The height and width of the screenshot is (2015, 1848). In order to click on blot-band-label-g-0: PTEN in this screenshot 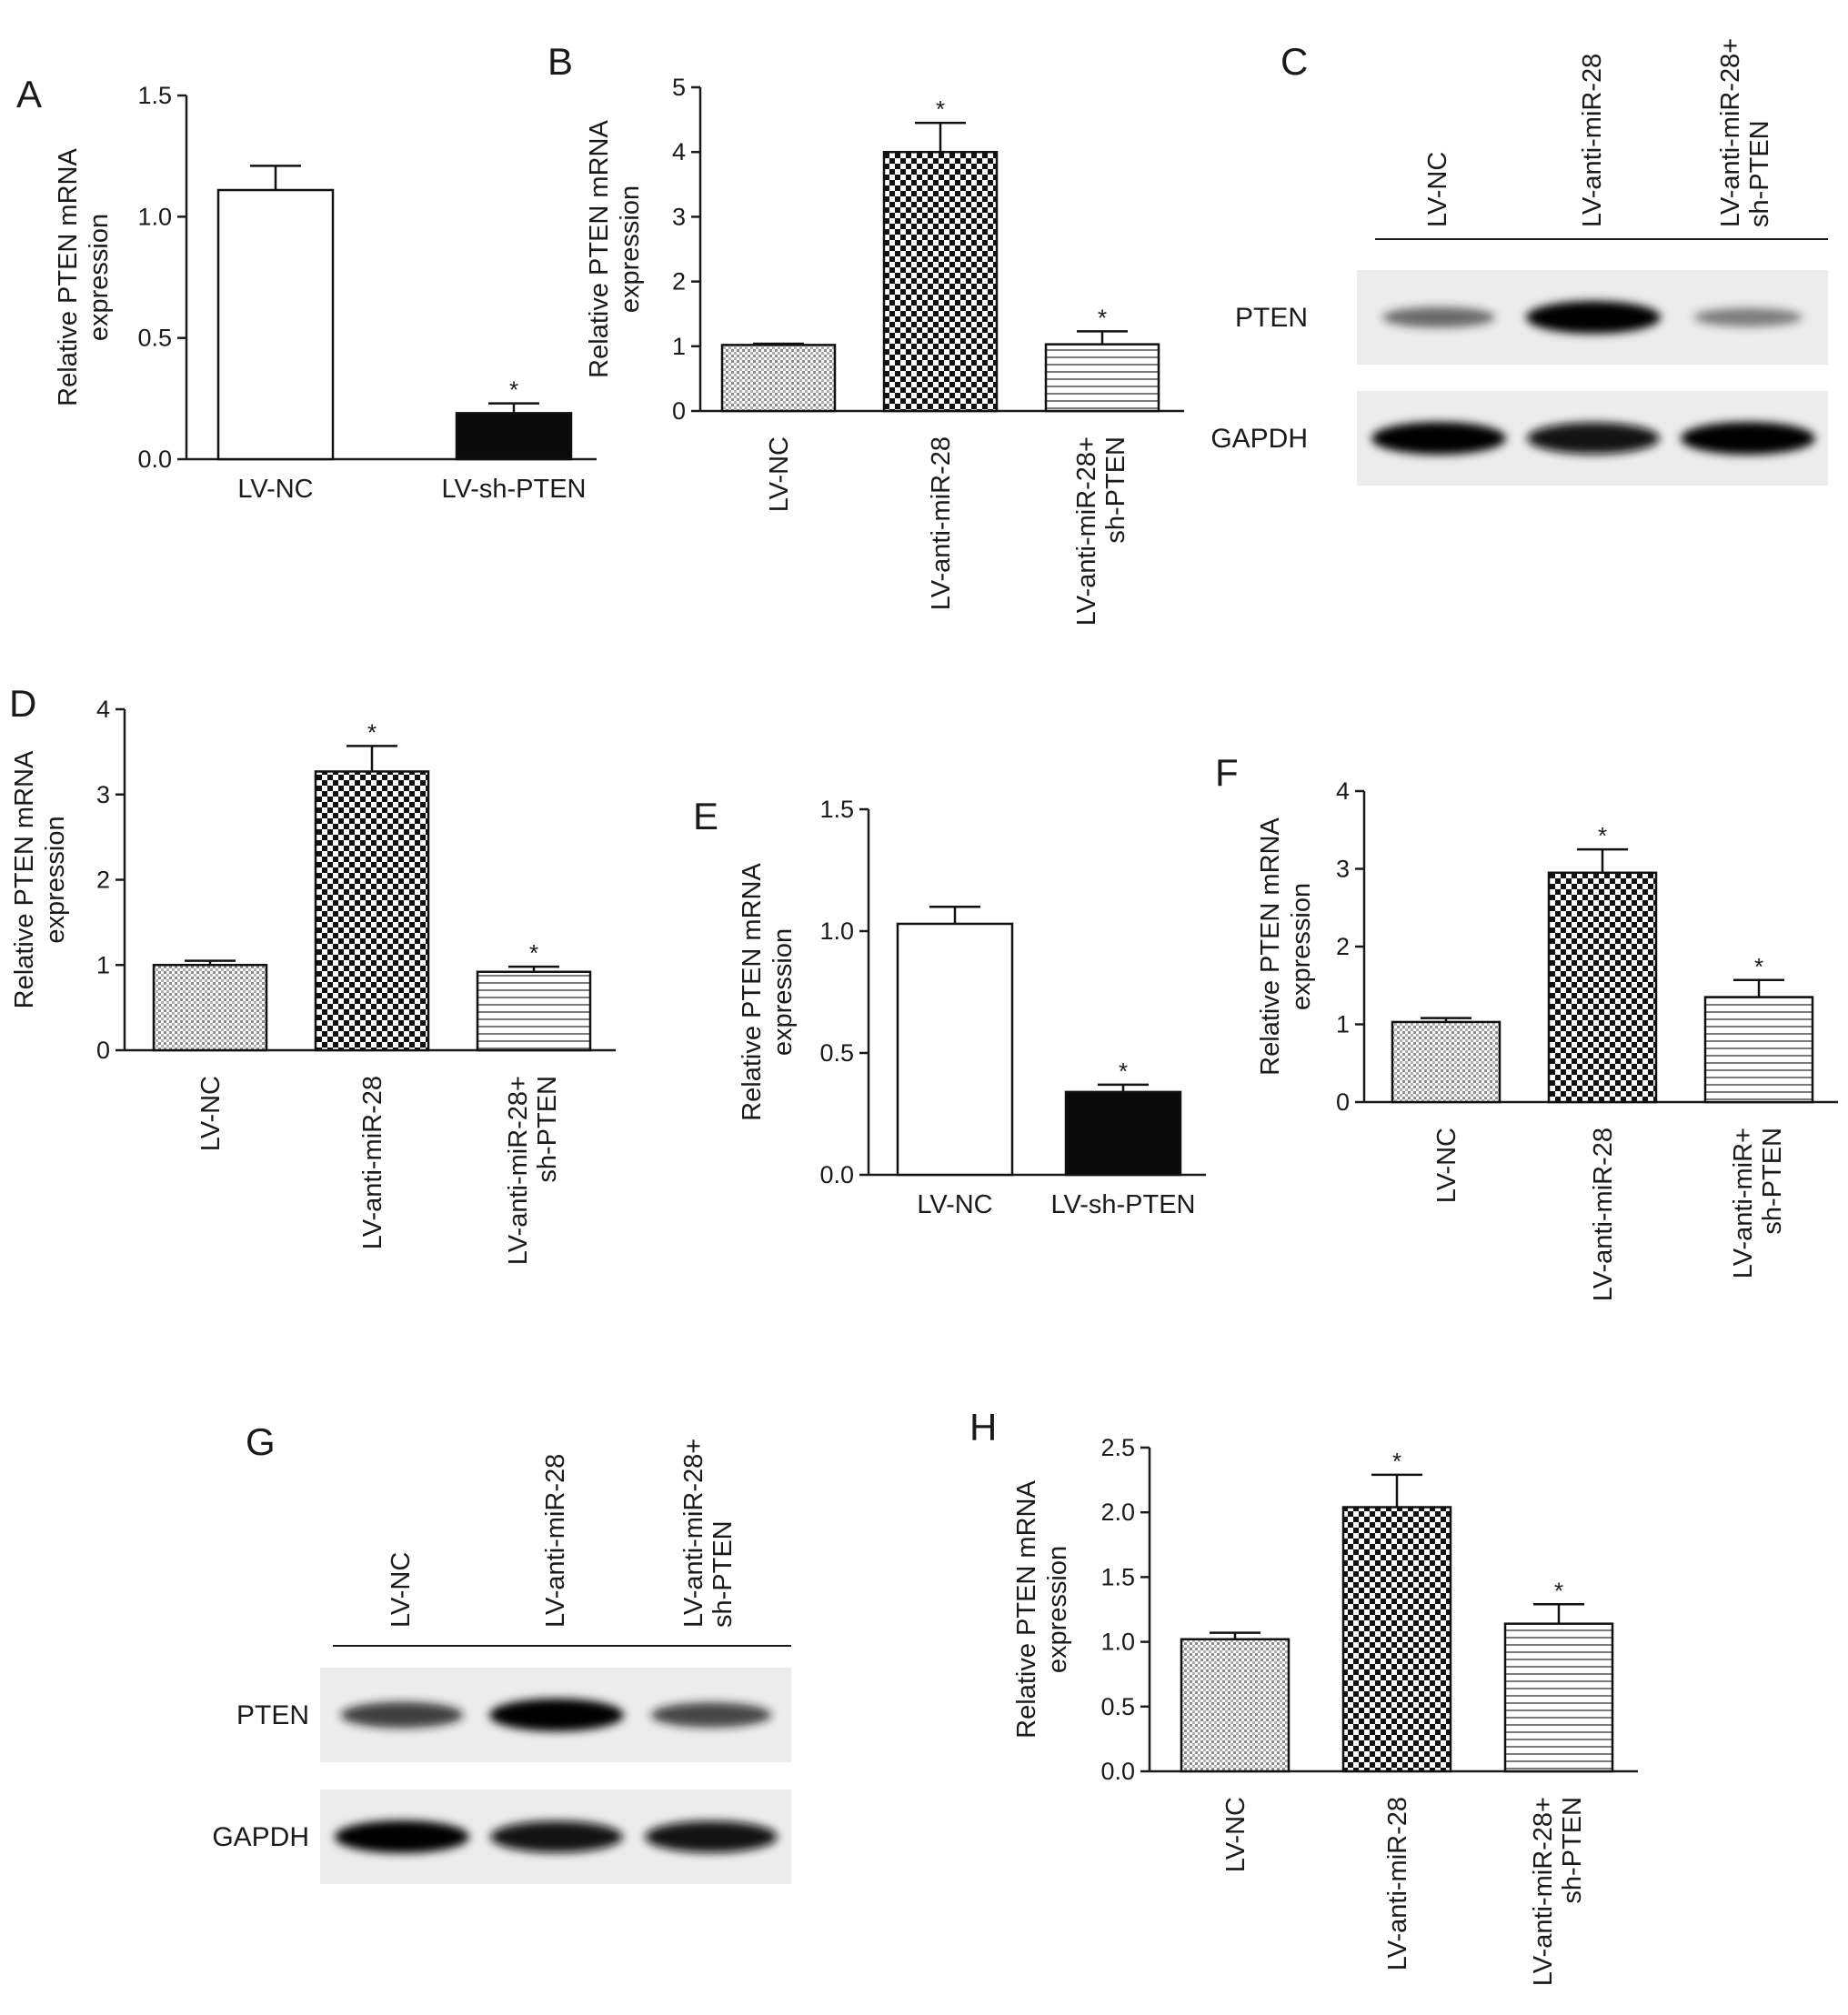, I will do `click(273, 1715)`.